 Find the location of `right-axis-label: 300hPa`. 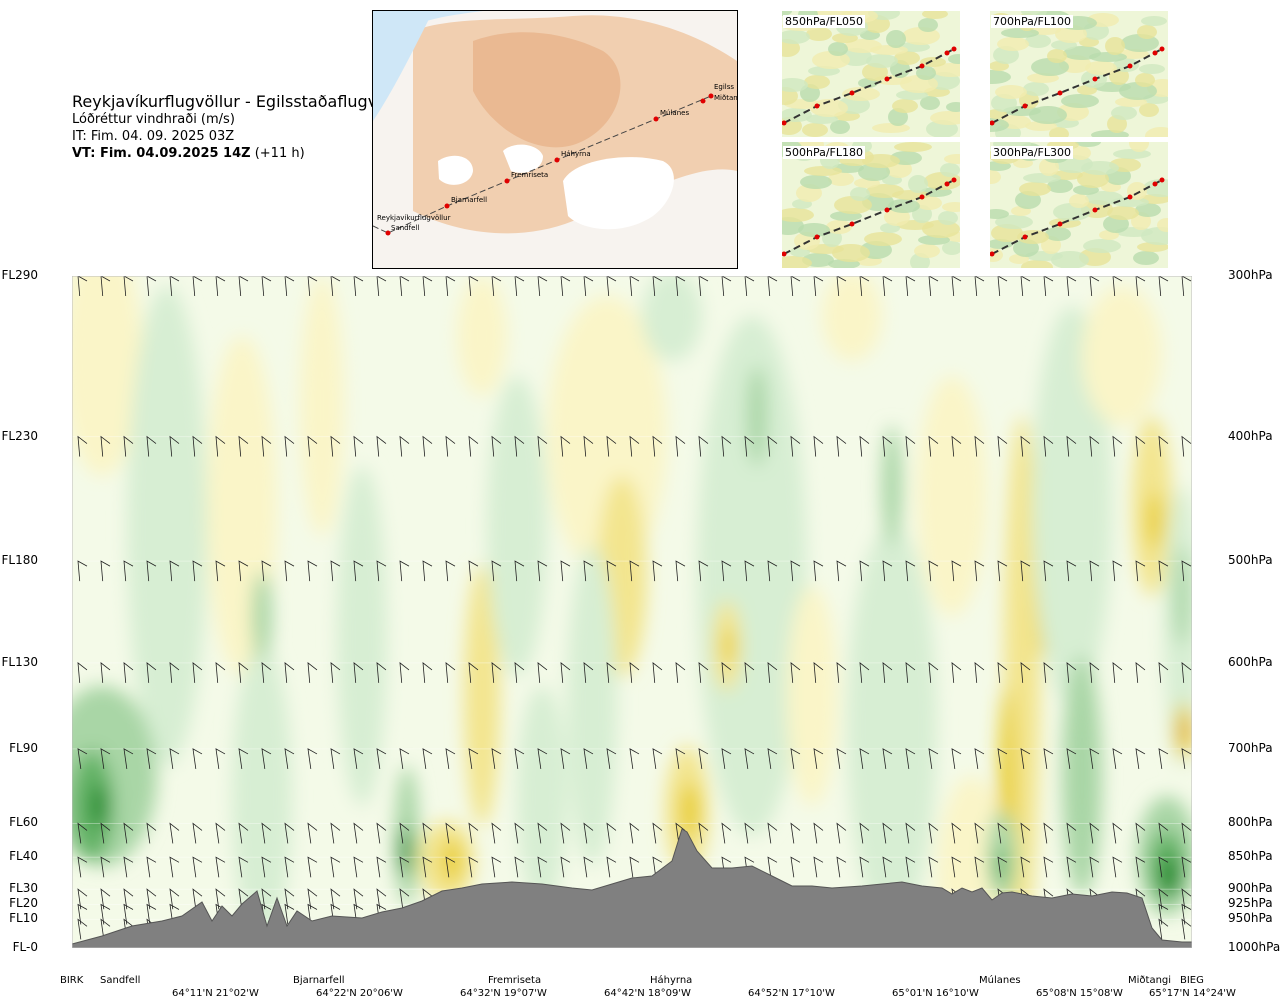

right-axis-label: 300hPa is located at coordinates (1250, 275).